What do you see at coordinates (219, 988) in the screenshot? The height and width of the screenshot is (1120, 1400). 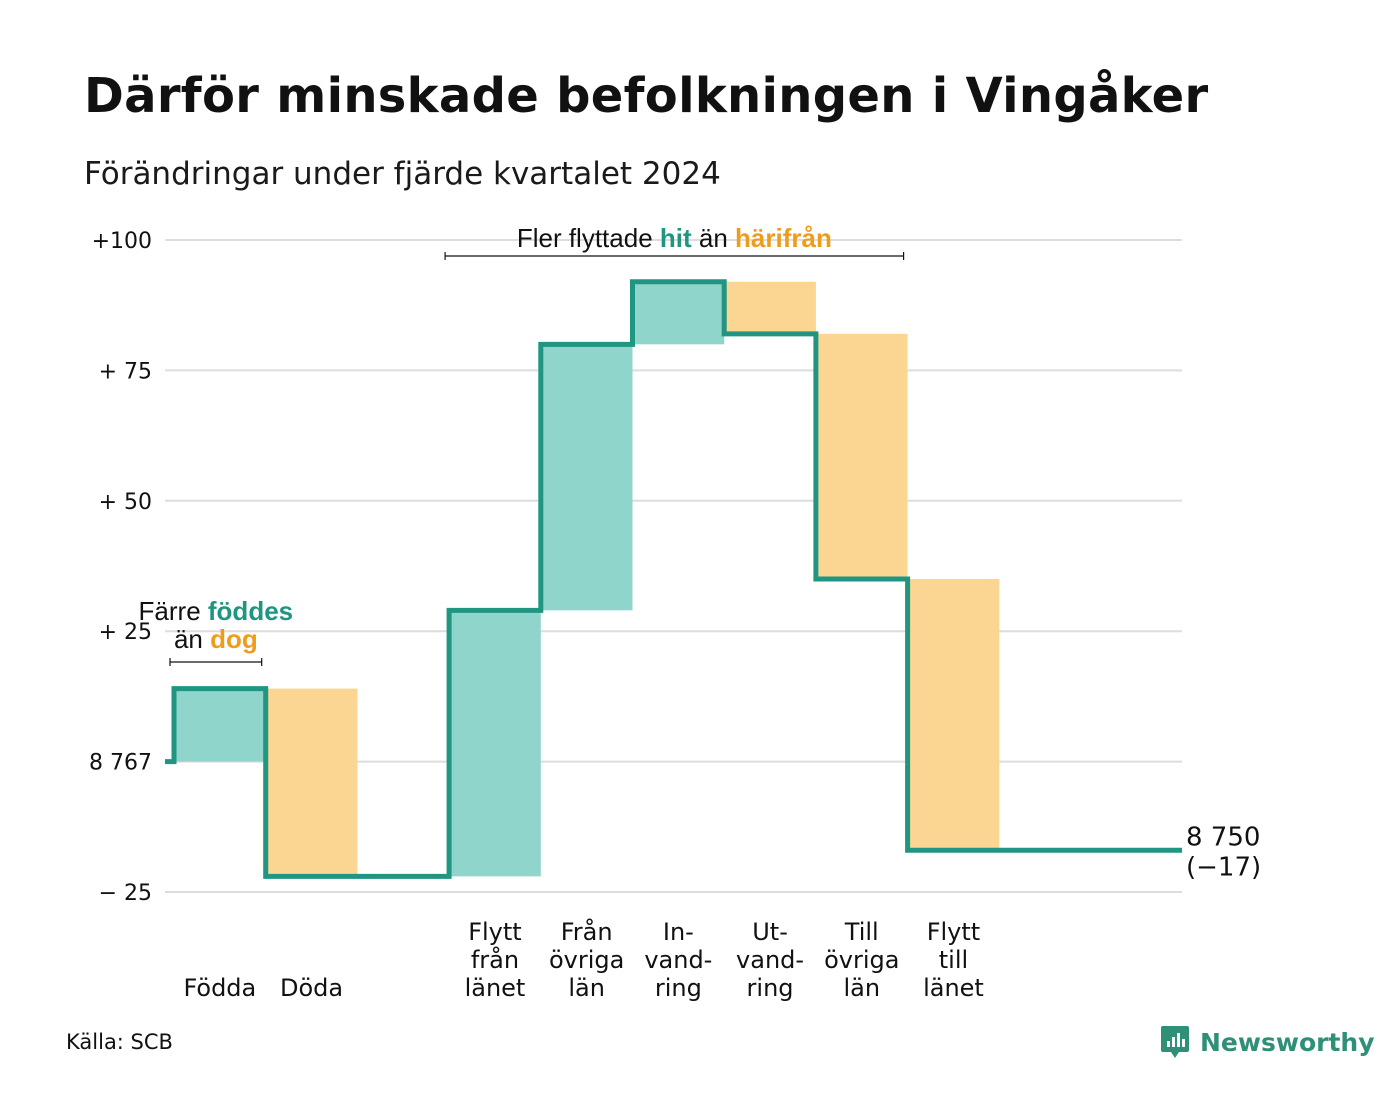 I see `category-label: Födda` at bounding box center [219, 988].